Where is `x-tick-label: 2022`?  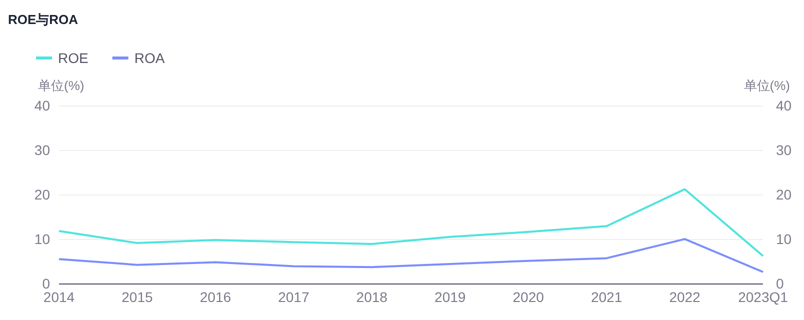
x-tick-label: 2022 is located at coordinates (685, 296).